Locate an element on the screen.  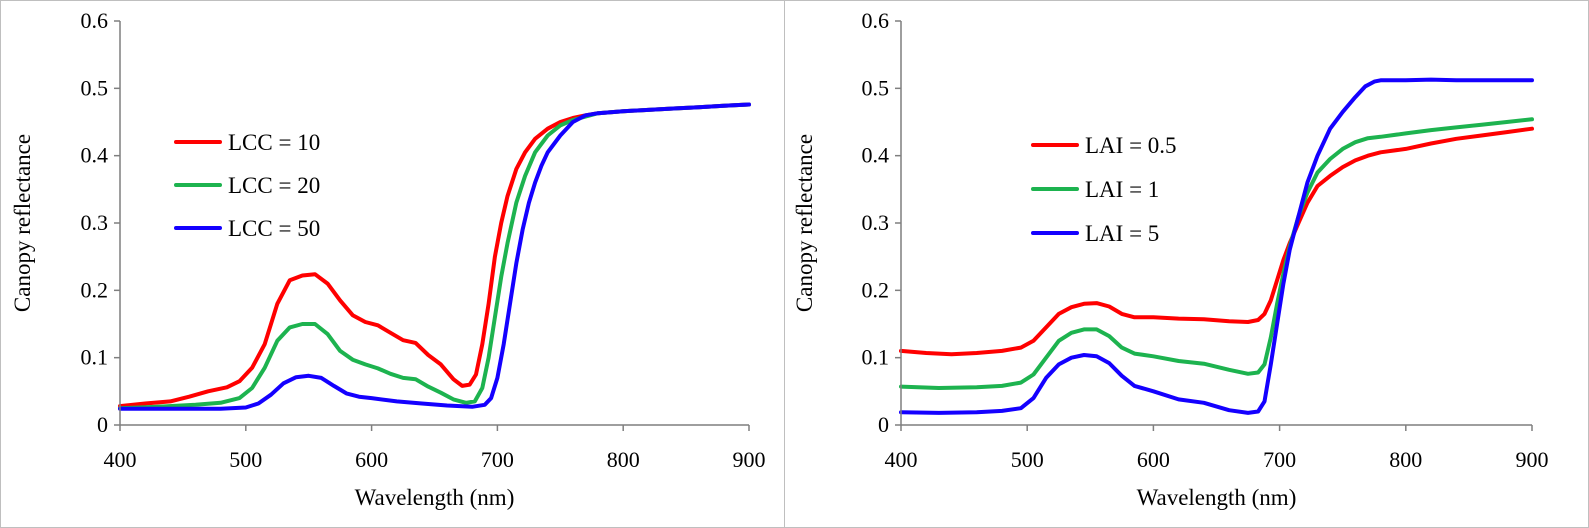
legend-label-1: LAI = 1 is located at coordinates (1122, 189).